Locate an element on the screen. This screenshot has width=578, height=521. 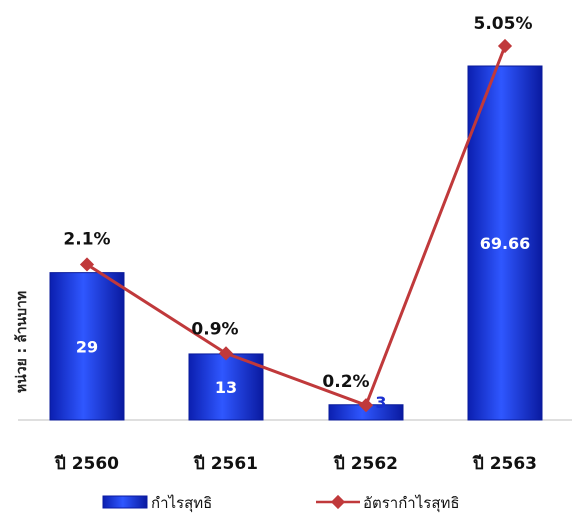
bar-value-label-3: 3 is located at coordinates (380, 402).